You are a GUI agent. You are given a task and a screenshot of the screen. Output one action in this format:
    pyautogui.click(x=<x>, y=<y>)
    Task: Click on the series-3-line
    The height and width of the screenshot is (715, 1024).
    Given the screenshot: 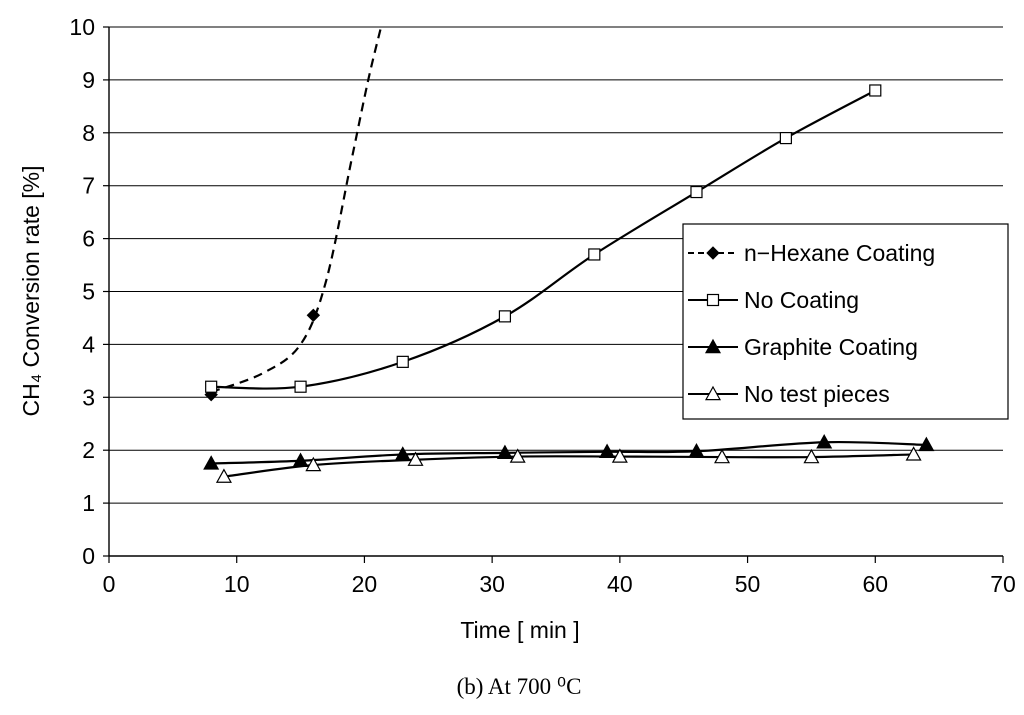 What is the action you would take?
    pyautogui.click(x=569, y=452)
    